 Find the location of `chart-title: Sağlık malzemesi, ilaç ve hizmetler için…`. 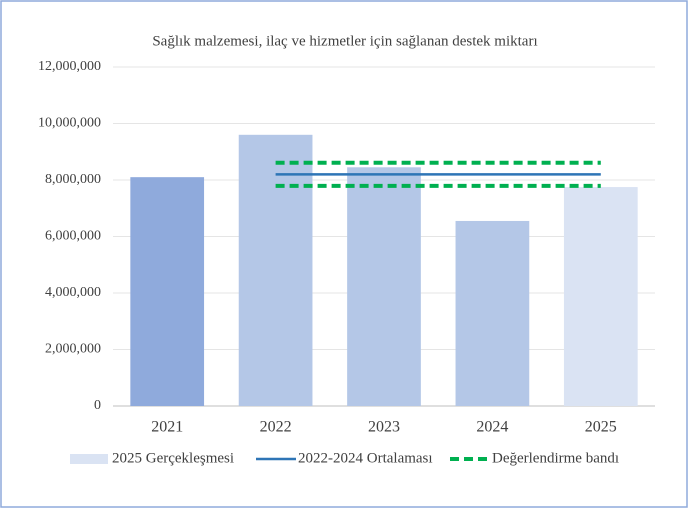

chart-title: Sağlık malzemesi, ilaç ve hizmetler için… is located at coordinates (344, 41).